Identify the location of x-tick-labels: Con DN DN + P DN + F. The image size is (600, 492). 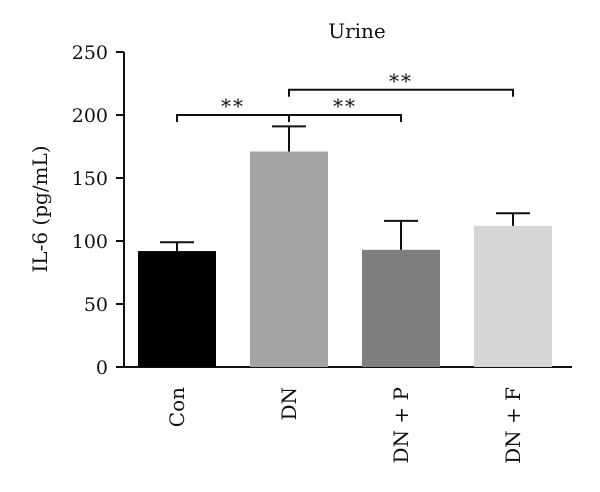
(345, 425).